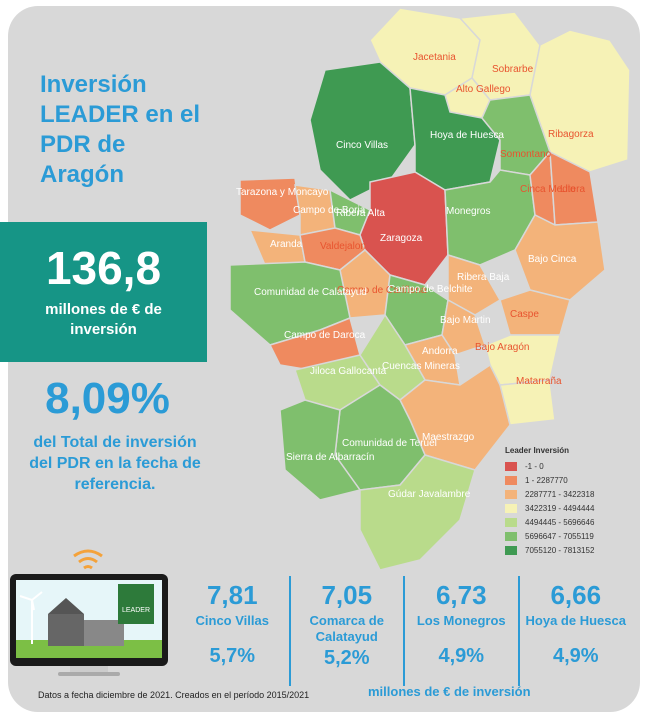 This screenshot has width=645, height=716. I want to click on label-aranda: Aranda, so click(286, 244).